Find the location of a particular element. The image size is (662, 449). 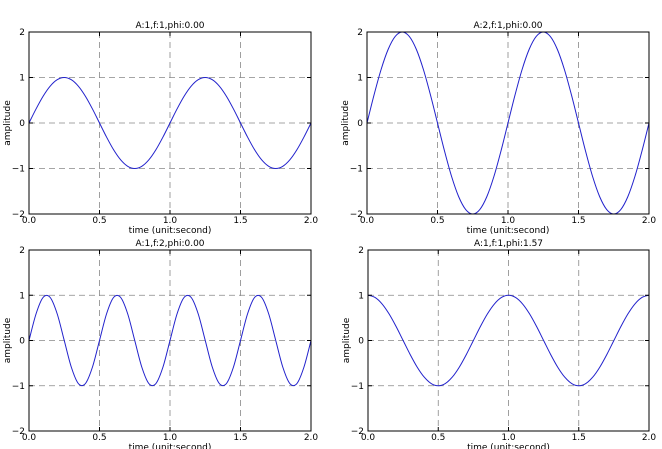

subplot-title: A:1,f:2,phi:0.00 is located at coordinates (169, 244).